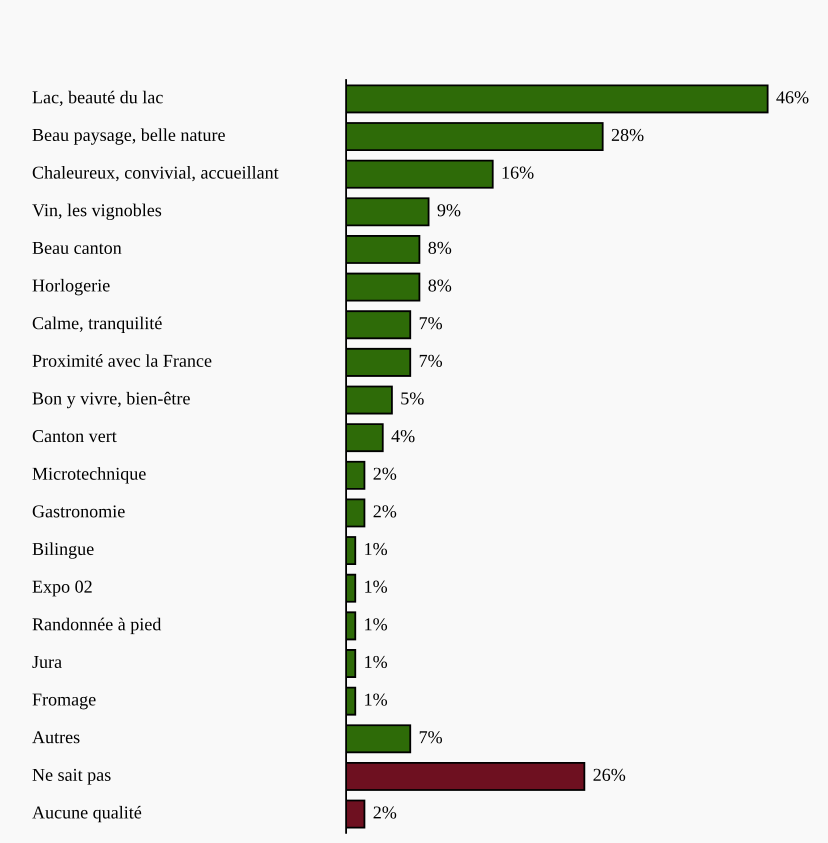 The image size is (828, 843). Describe the element at coordinates (56, 737) in the screenshot. I see `y-tick-label: Autres` at that location.